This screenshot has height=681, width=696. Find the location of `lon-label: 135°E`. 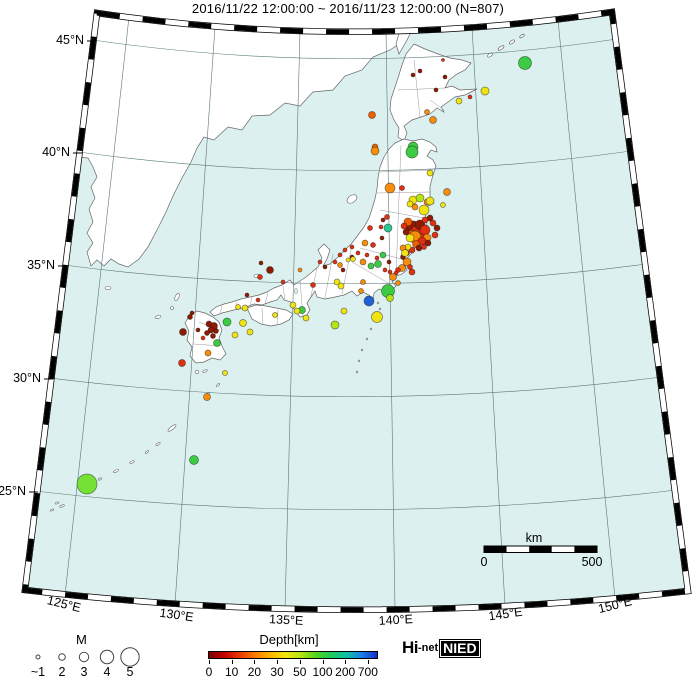

lon-label: 135°E is located at coordinates (286, 620).